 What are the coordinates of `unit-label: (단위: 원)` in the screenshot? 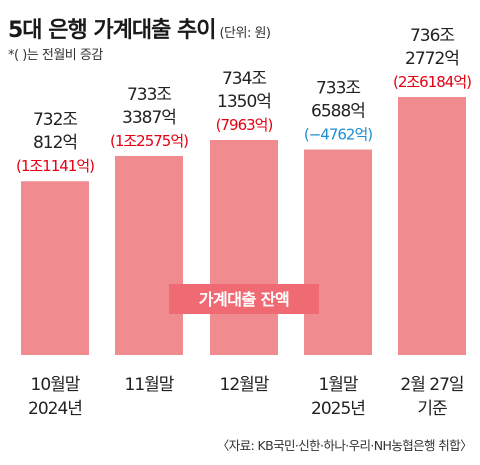 It's located at (245, 33).